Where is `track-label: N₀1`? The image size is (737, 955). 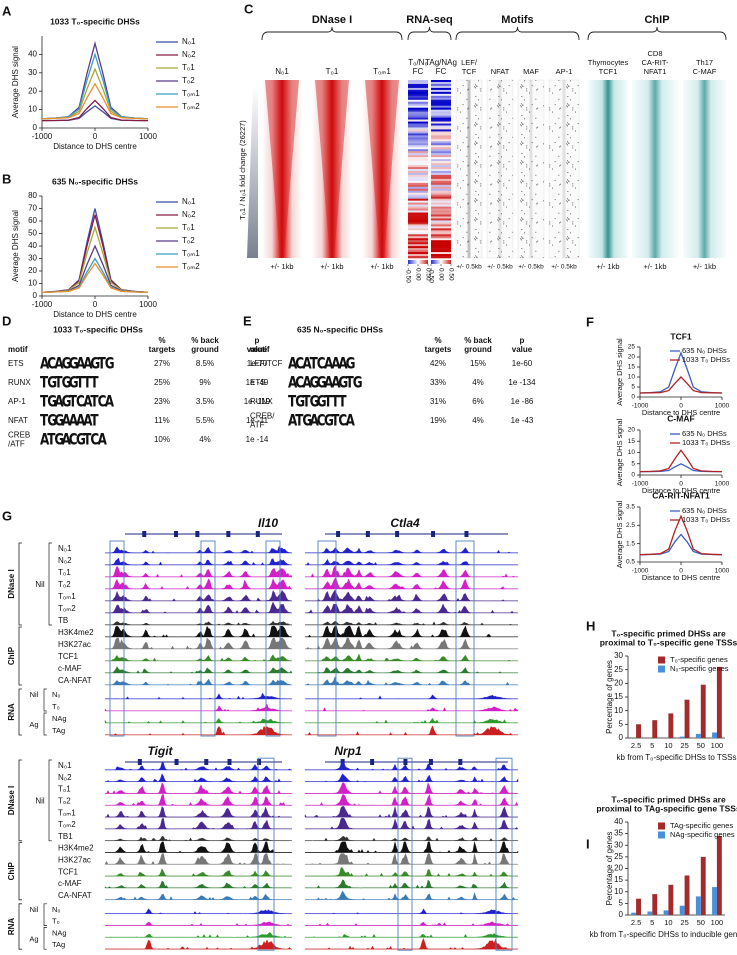
track-label: N₀1 is located at coordinates (65, 548).